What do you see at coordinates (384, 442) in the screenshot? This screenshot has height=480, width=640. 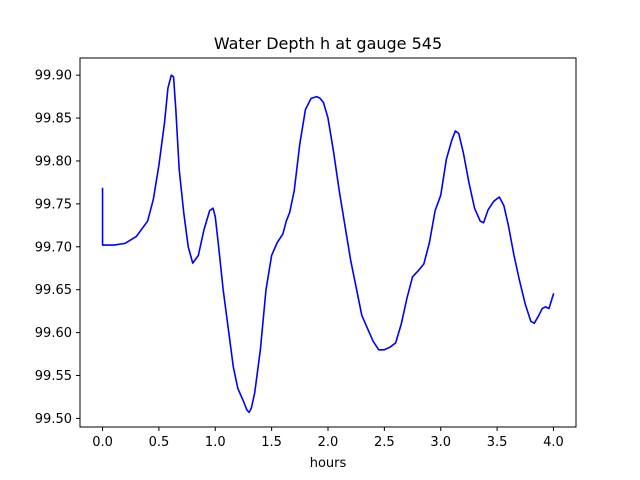 I see `x-tick-label: 2.5` at bounding box center [384, 442].